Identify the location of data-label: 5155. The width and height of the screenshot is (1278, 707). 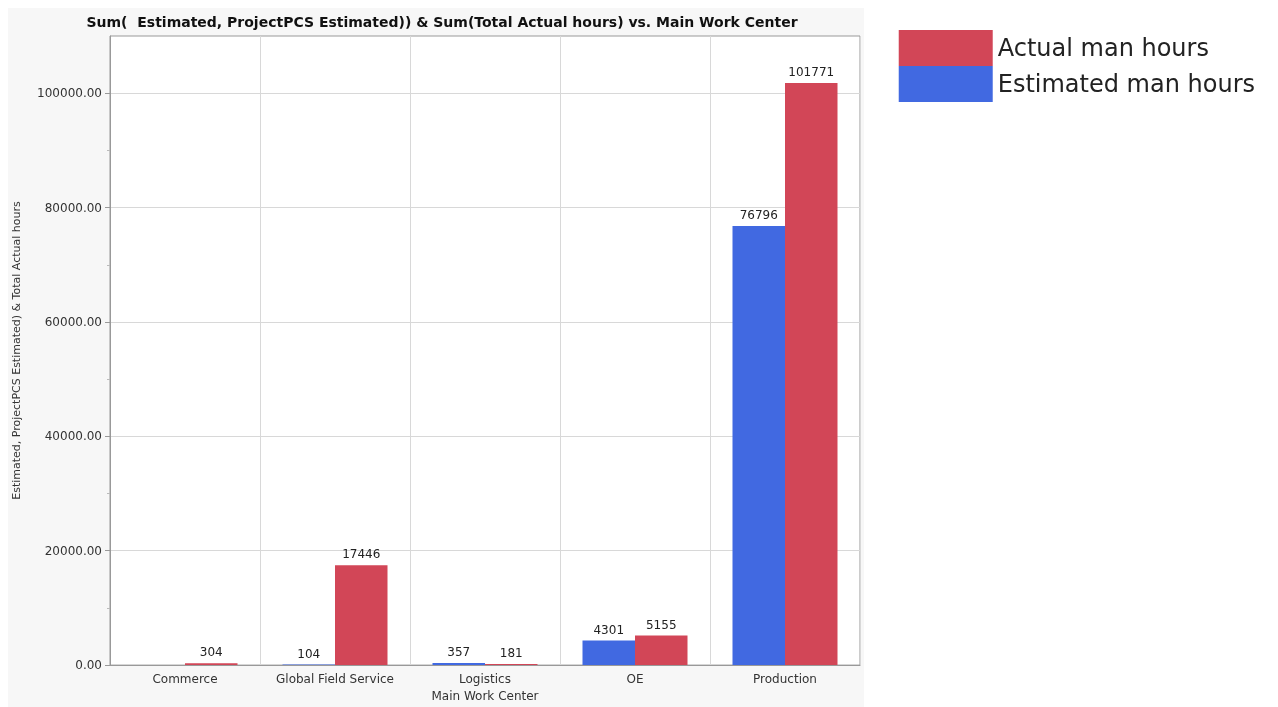
(661, 624).